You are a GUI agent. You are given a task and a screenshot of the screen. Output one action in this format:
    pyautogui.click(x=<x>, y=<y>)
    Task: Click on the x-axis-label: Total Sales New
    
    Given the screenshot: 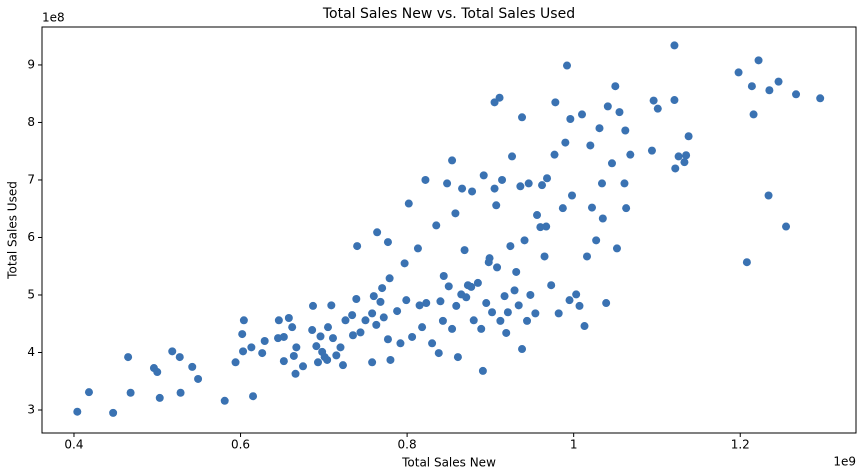 What is the action you would take?
    pyautogui.click(x=448, y=463)
    